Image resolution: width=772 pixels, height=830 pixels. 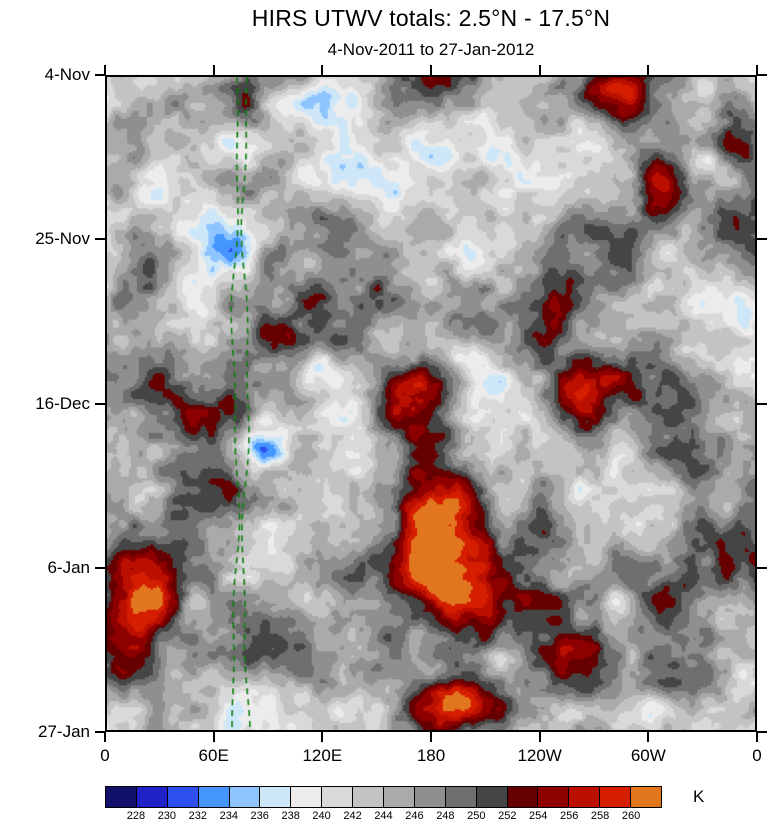 I want to click on colorbar-units-label: K, so click(x=699, y=796).